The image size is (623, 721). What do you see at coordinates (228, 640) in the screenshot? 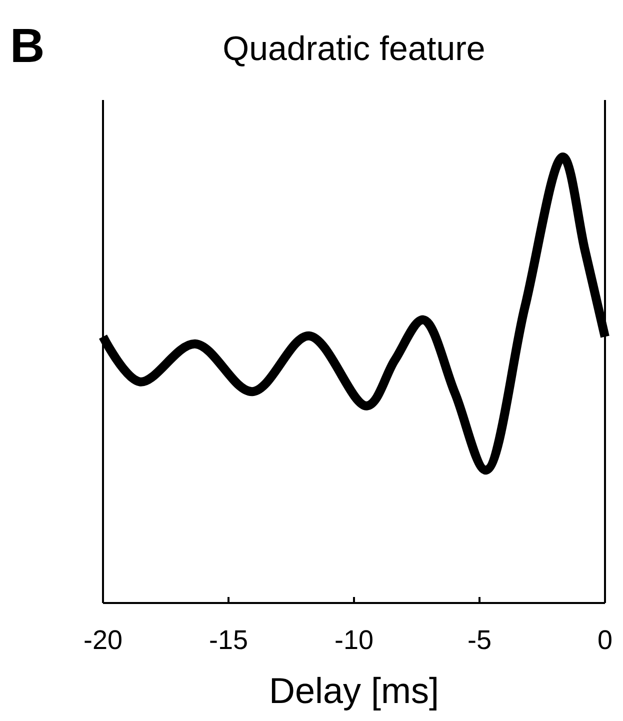
I see `x-tick-label: -15` at bounding box center [228, 640].